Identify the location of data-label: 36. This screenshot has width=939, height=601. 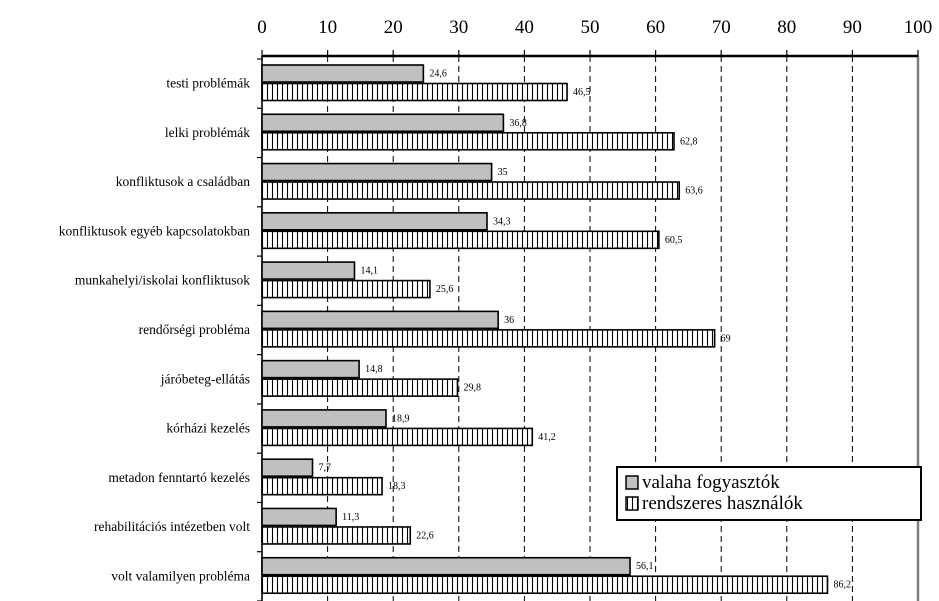
(509, 320).